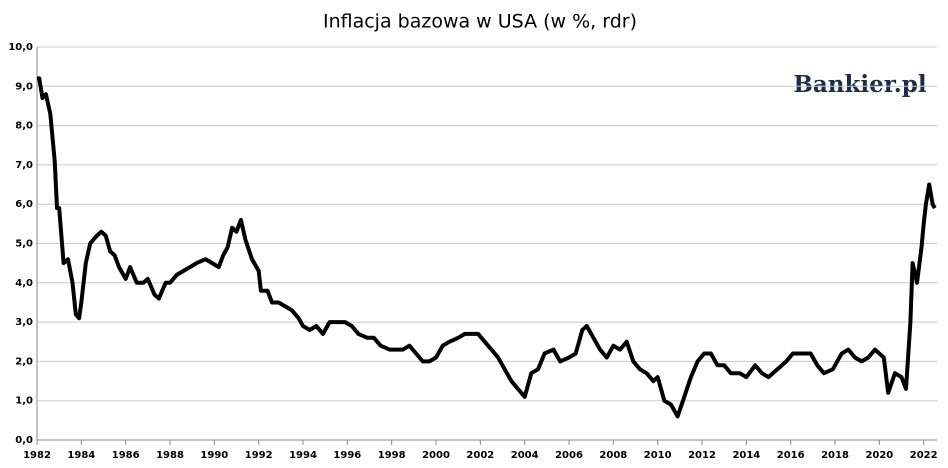  I want to click on x-tick-label: 1992, so click(259, 455).